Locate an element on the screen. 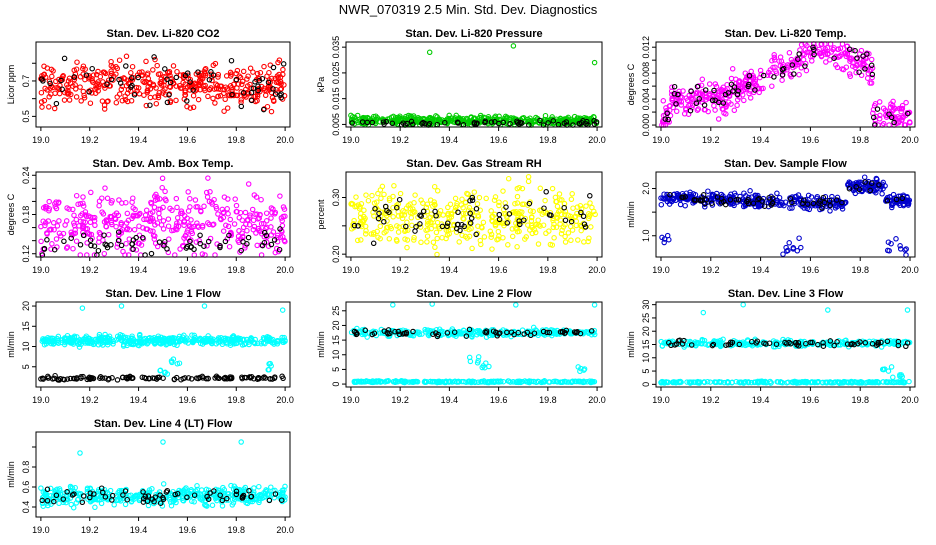 The height and width of the screenshot is (545, 936). y-axis-label: kPa is located at coordinates (321, 85).